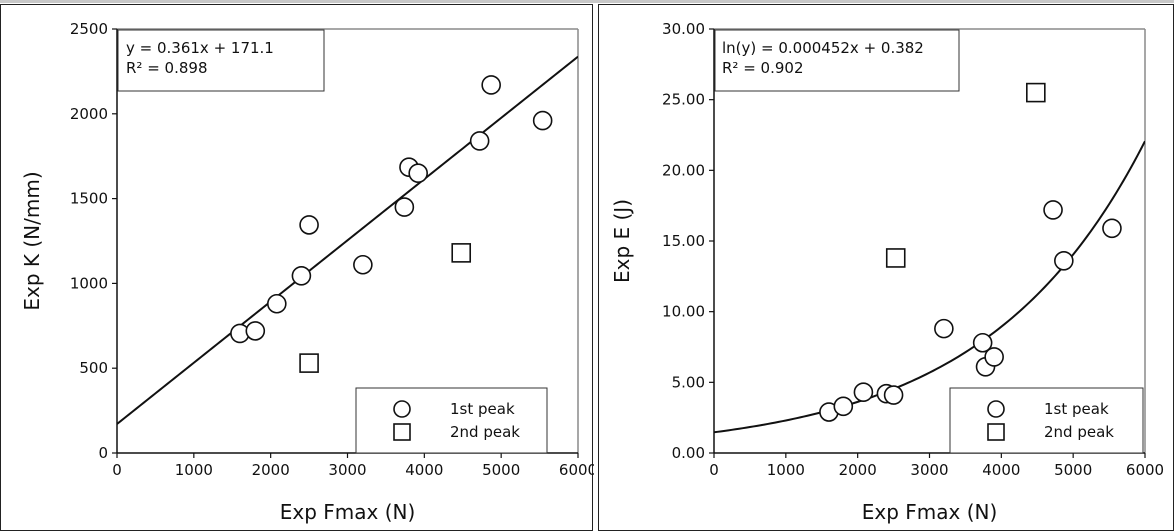 This screenshot has height=532, width=1174. I want to click on y-tick-label: 10.00, so click(683, 312).